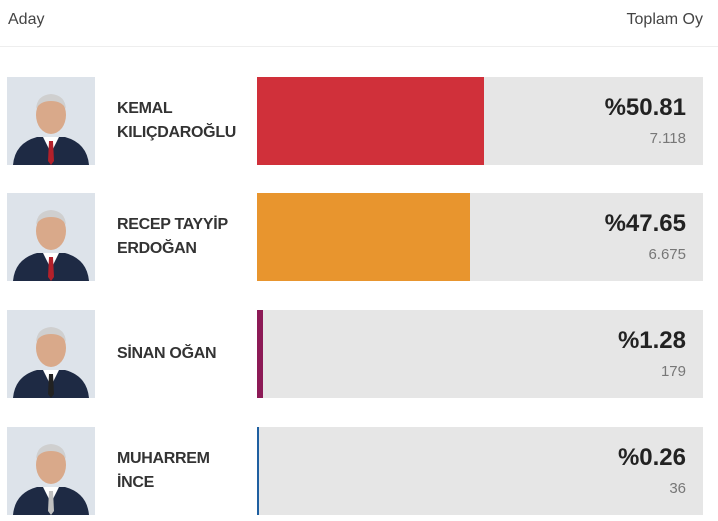  Describe the element at coordinates (26, 19) in the screenshot. I see `candidate-header: Aday` at that location.